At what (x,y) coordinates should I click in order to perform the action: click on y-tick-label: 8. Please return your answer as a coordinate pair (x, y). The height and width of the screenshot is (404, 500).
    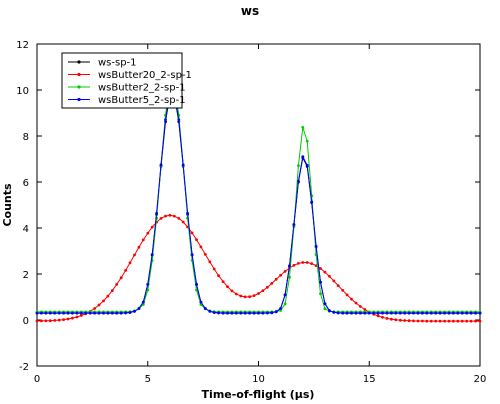
    Looking at the image, I should click on (26, 137).